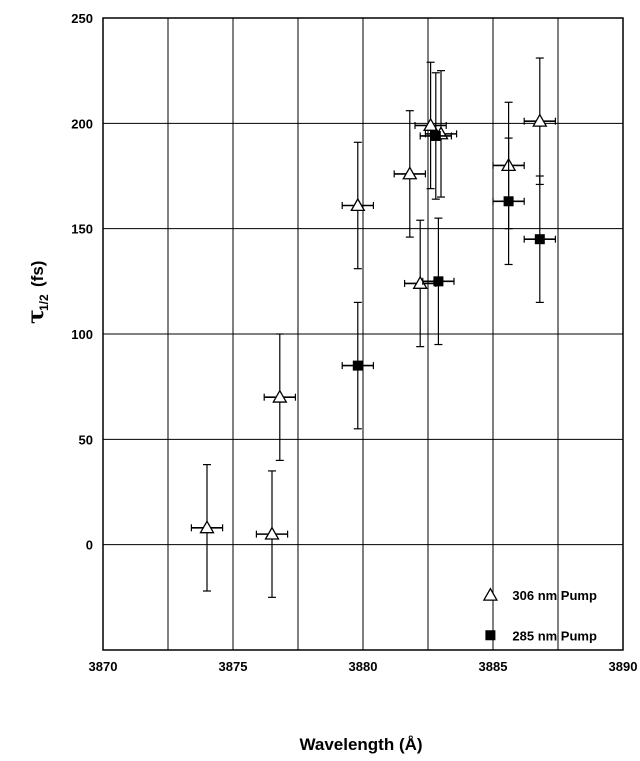 The image size is (640, 761). I want to click on x-axis-ticks: 3870 3875 3880 3885 3890, so click(363, 666).